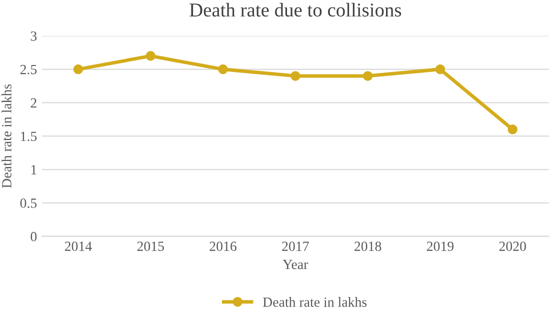 This screenshot has width=560, height=326. I want to click on y-tick-label: 1.5, so click(29, 137).